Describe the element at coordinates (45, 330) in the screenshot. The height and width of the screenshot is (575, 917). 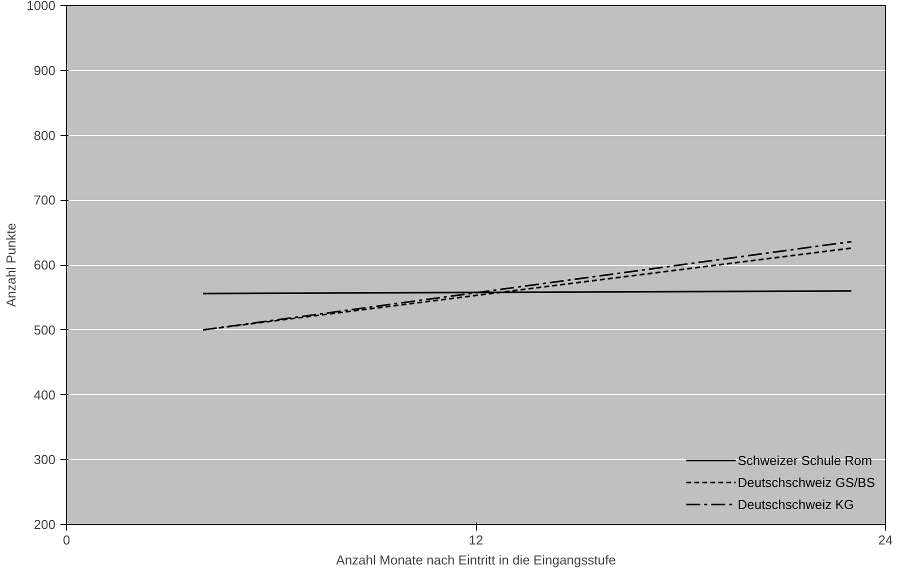
I see `y-tick-label: 500` at that location.